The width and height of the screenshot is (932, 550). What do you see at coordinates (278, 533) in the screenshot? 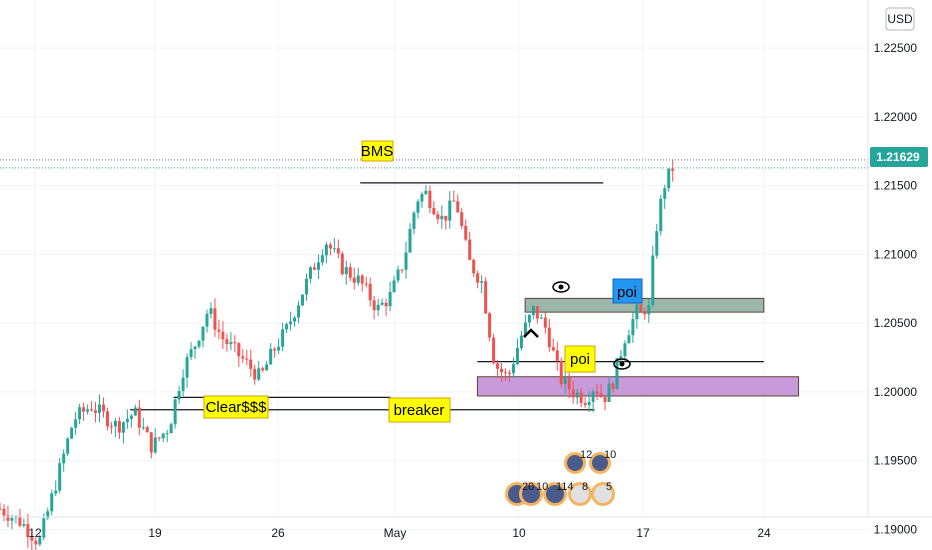
I see `x-tick-label: 26` at bounding box center [278, 533].